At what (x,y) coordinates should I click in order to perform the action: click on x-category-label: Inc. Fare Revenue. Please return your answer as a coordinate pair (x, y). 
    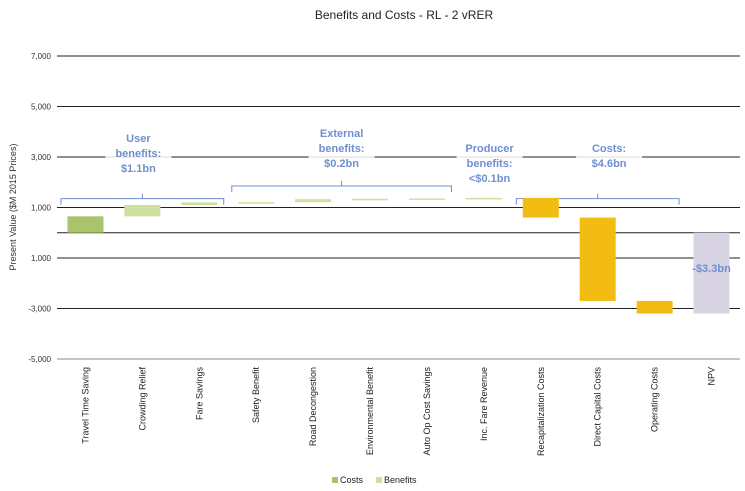
    Looking at the image, I should click on (484, 404).